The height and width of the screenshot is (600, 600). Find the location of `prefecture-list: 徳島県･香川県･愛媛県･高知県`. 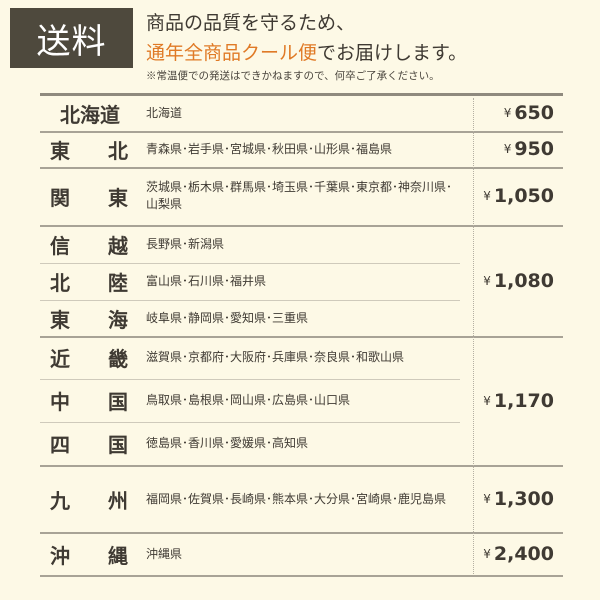

prefecture-list: 徳島県･香川県･愛媛県･高知県 is located at coordinates (227, 443).